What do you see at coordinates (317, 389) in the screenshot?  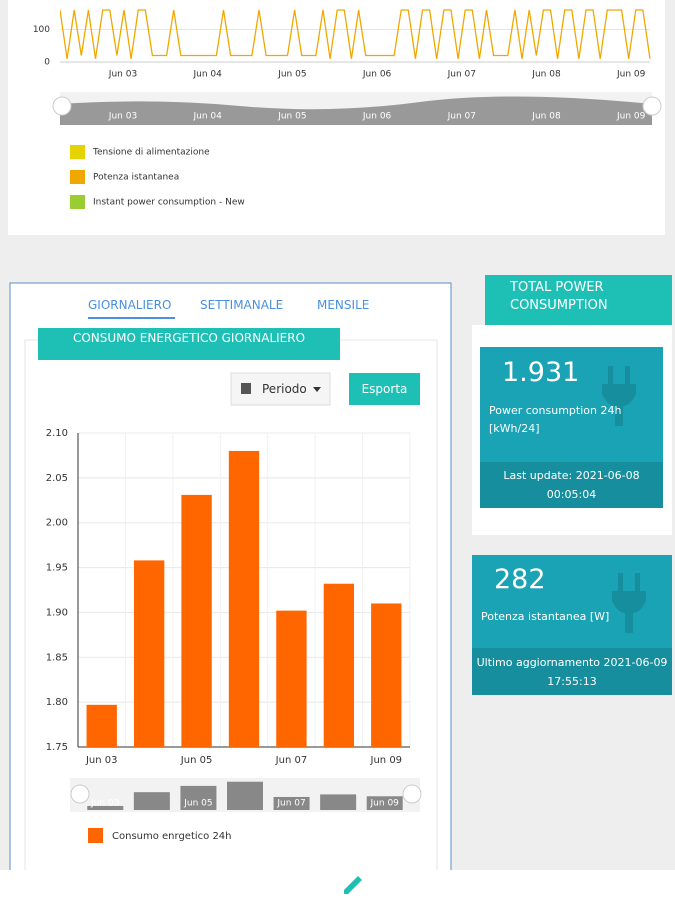 I see `dropdown-caret` at bounding box center [317, 389].